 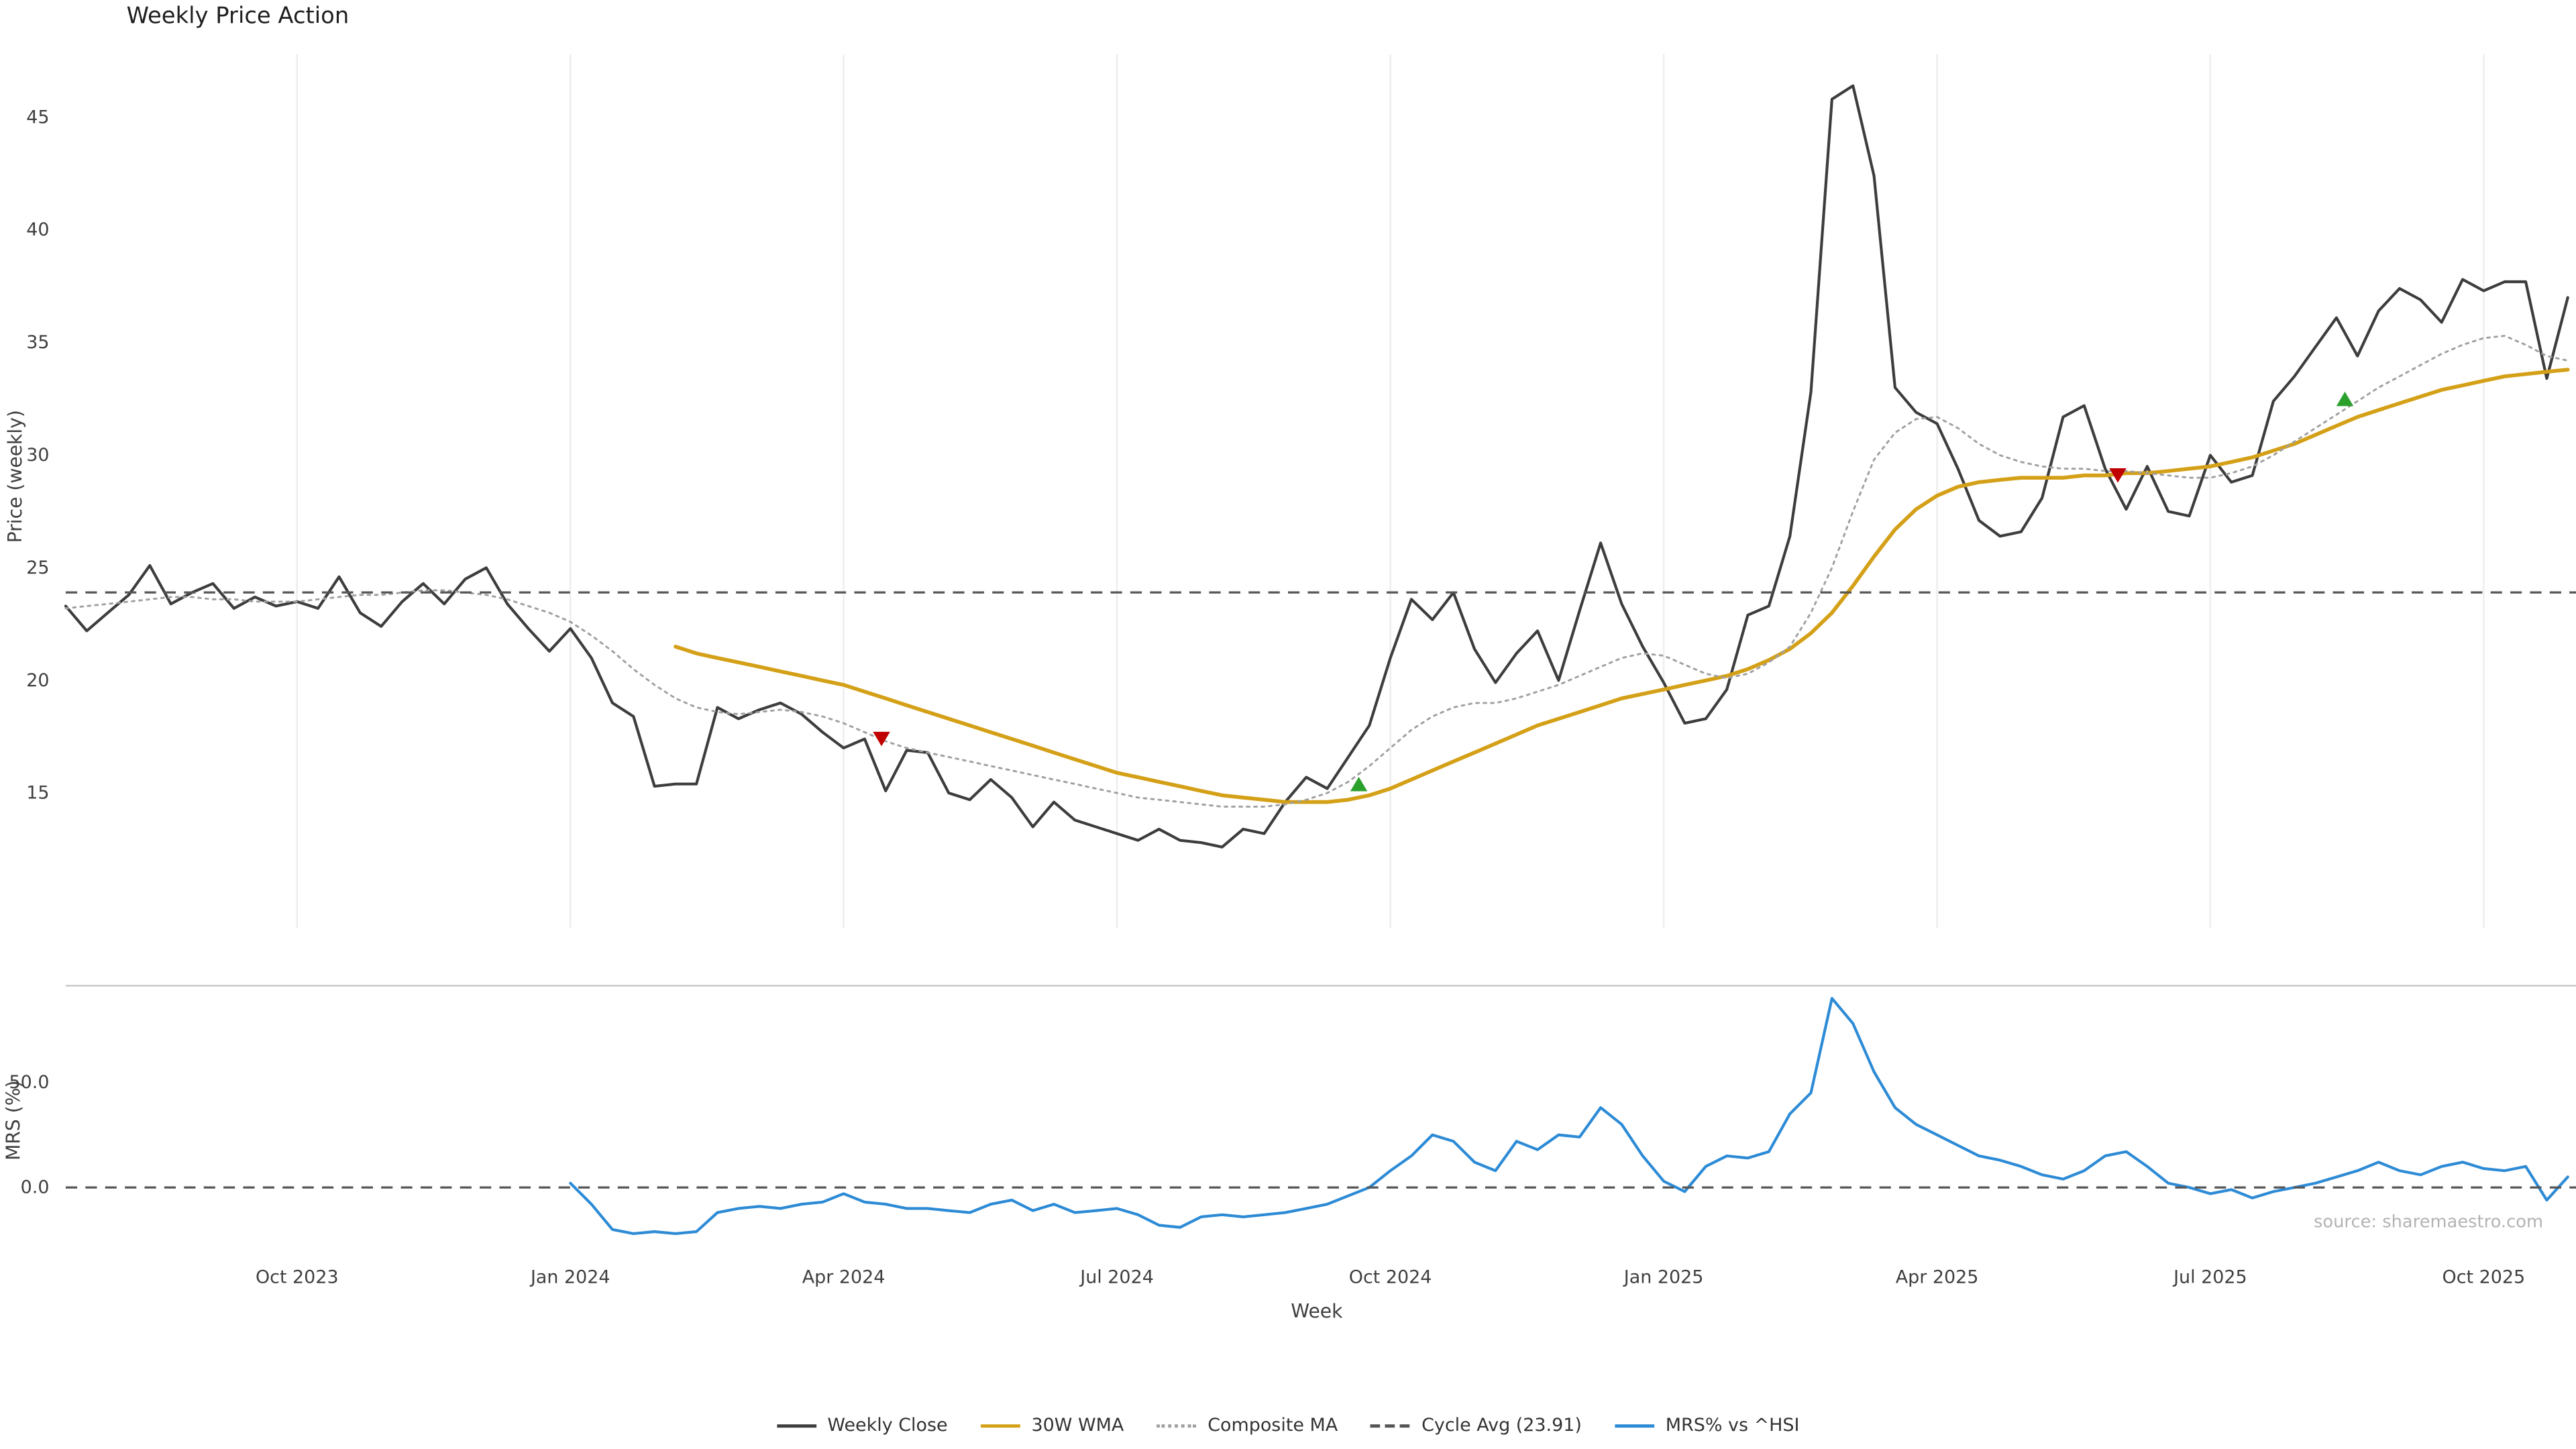 I want to click on legend-item-30w-wma: 30W WMA, so click(x=1052, y=1425).